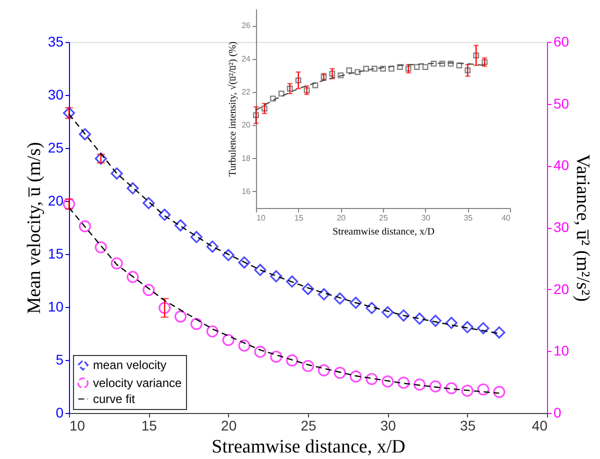  What do you see at coordinates (247, 191) in the screenshot?
I see `y-tick-label: 16` at bounding box center [247, 191].